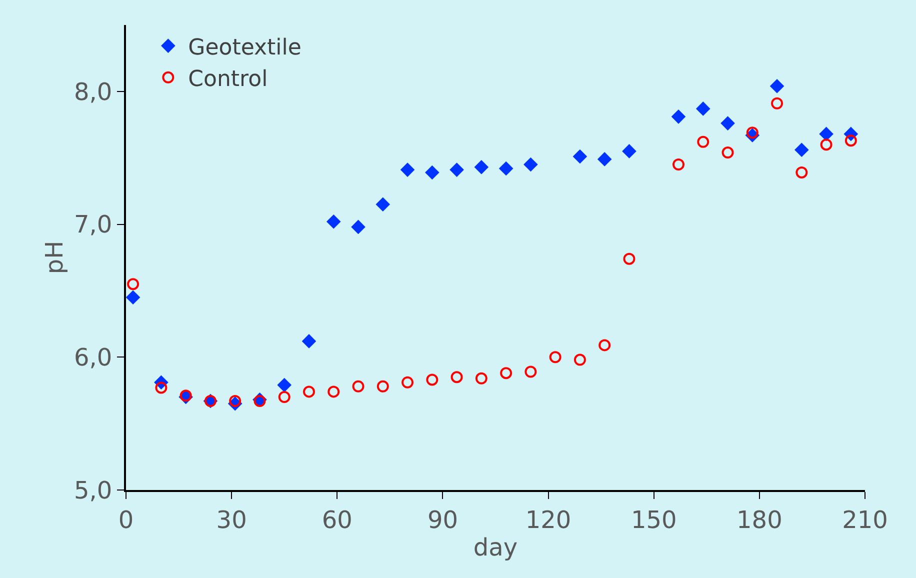 The image size is (916, 578). I want to click on legend-label: Geotextile, so click(245, 47).